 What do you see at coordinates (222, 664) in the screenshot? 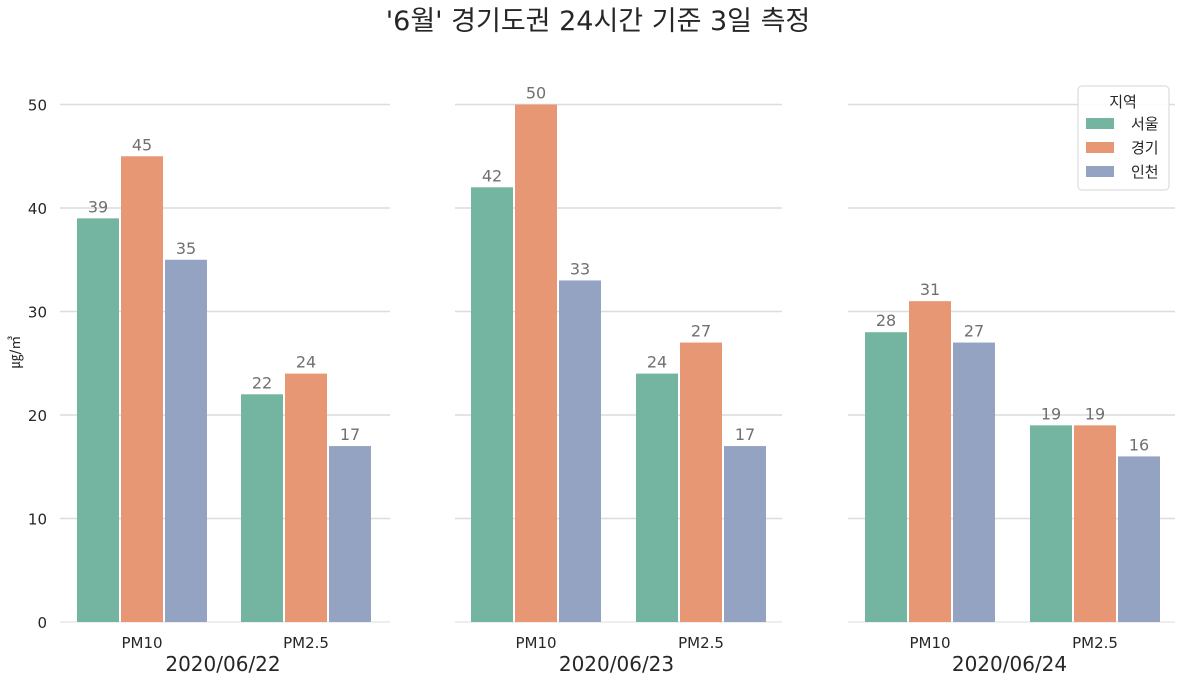
I see `x-axis-label: 2020/06/22` at bounding box center [222, 664].